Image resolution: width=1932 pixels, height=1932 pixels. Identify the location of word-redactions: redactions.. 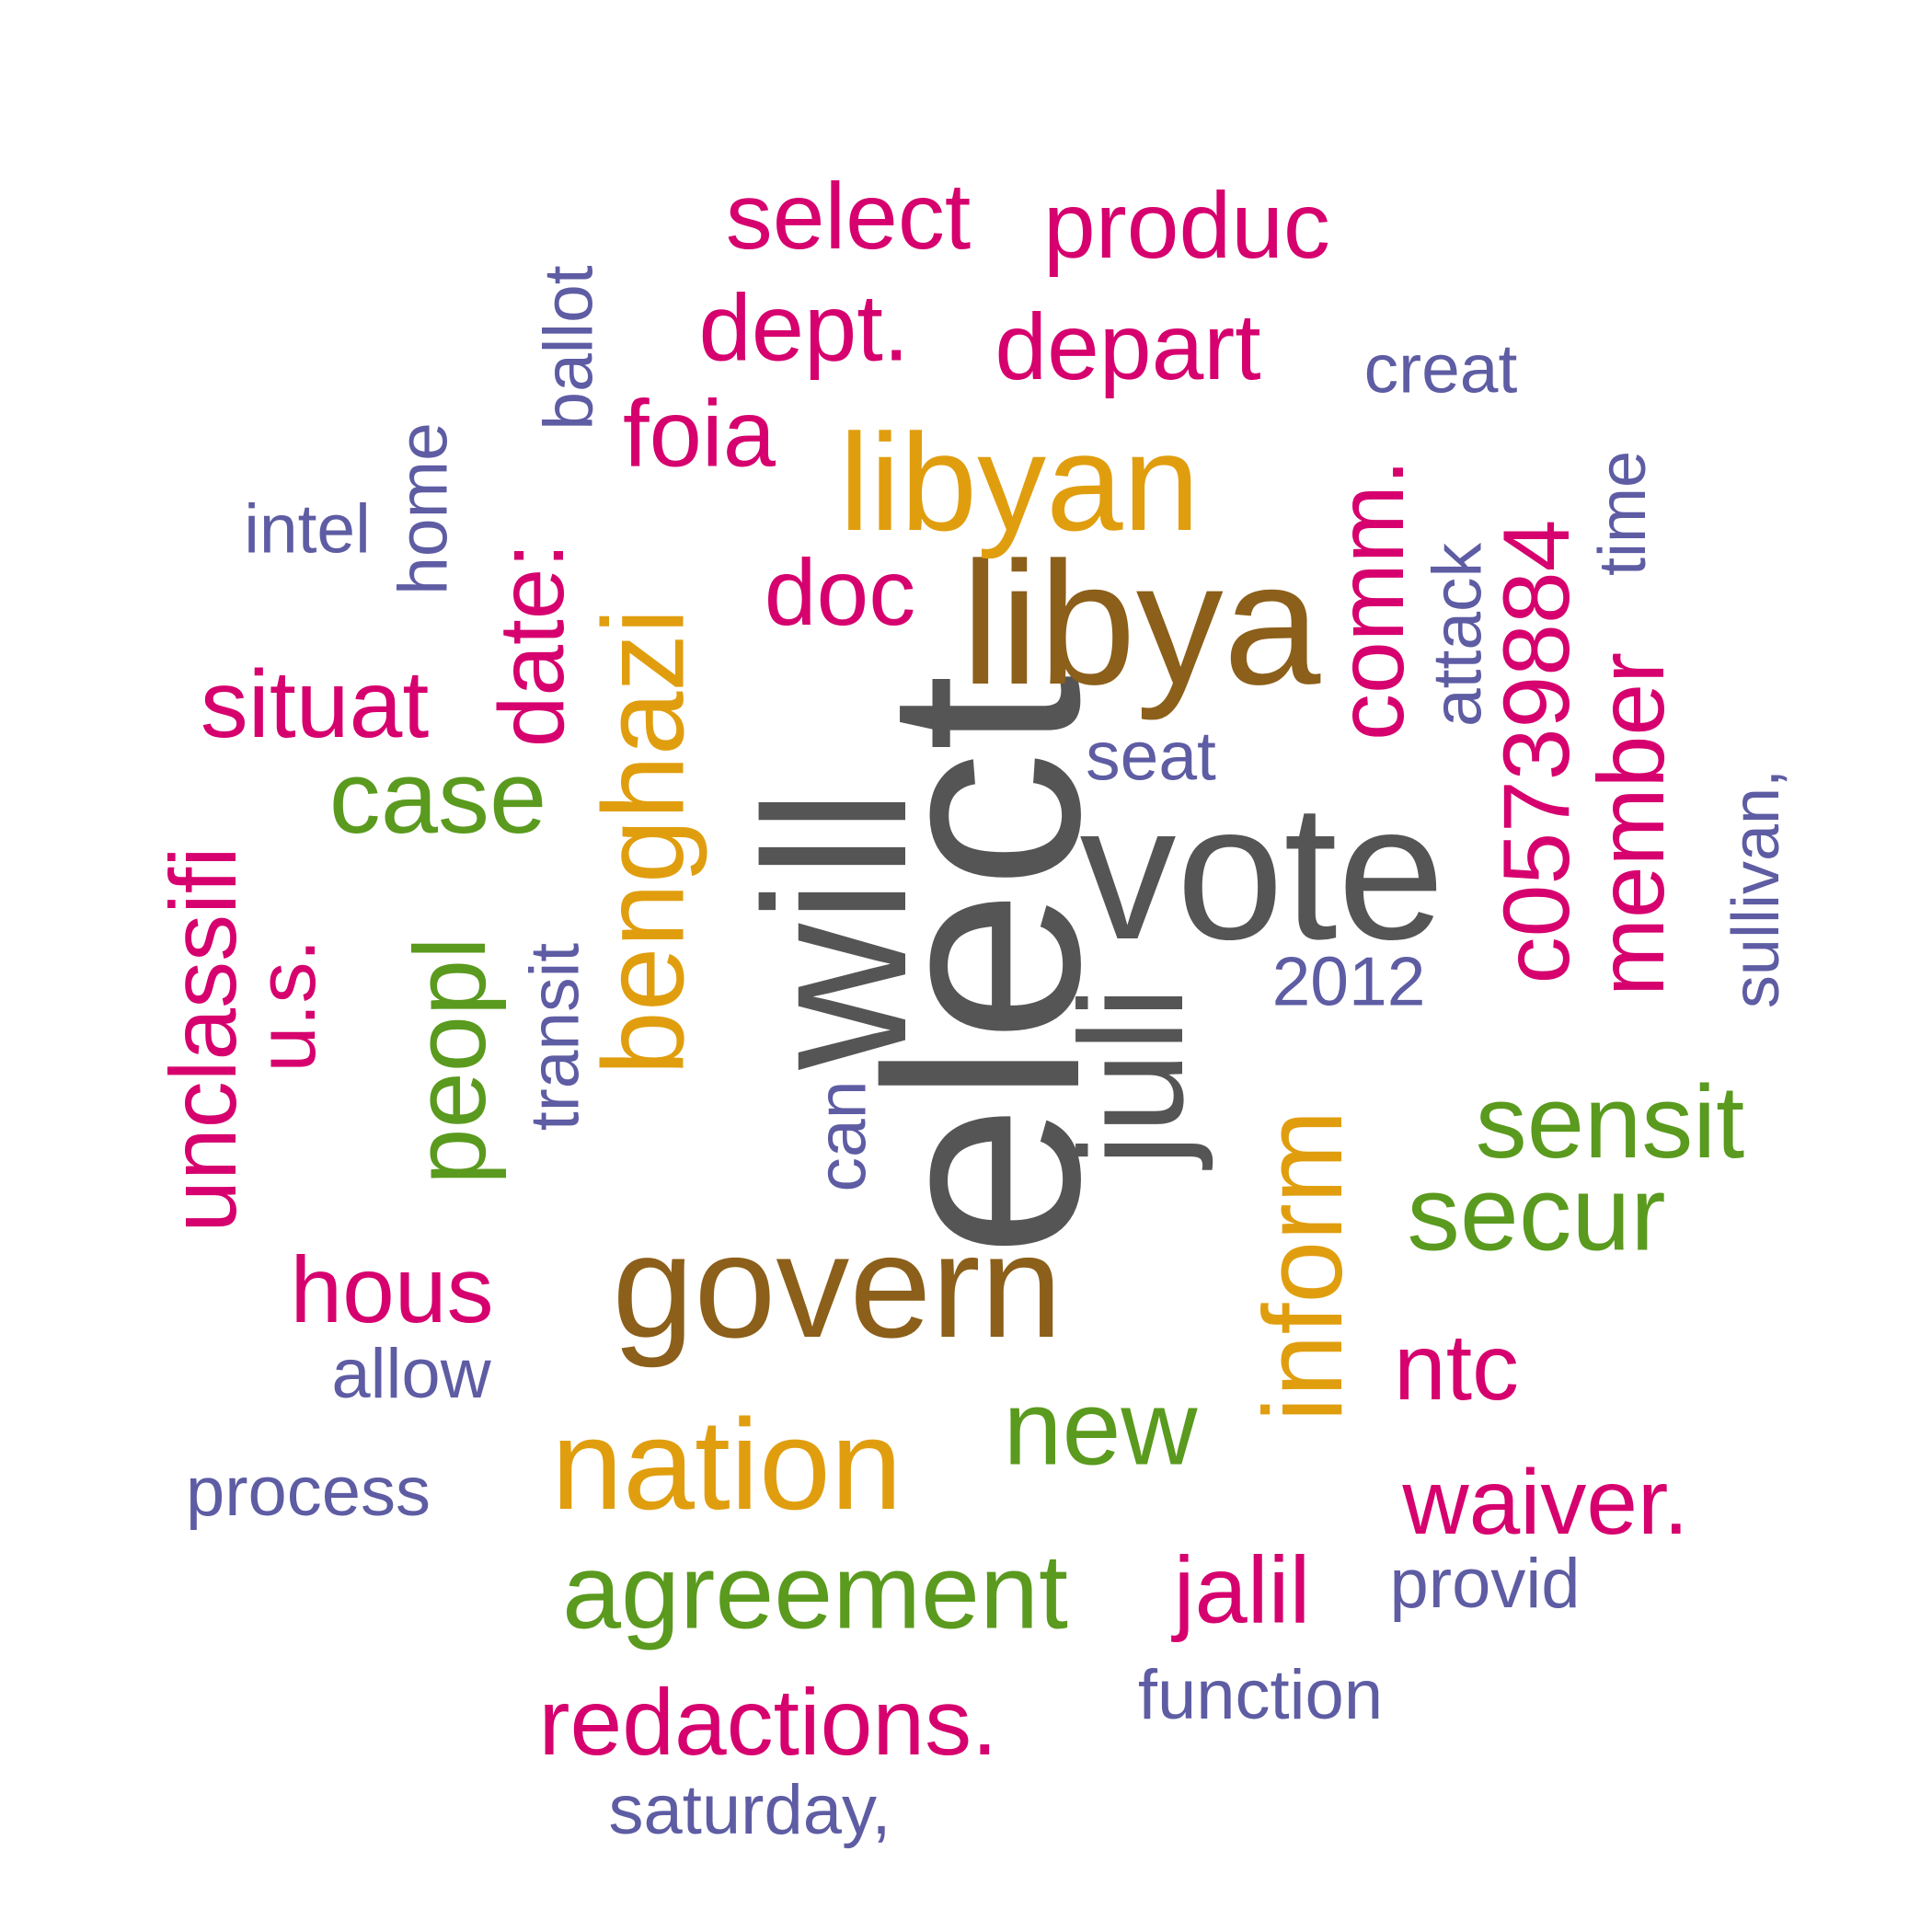
(768, 1722).